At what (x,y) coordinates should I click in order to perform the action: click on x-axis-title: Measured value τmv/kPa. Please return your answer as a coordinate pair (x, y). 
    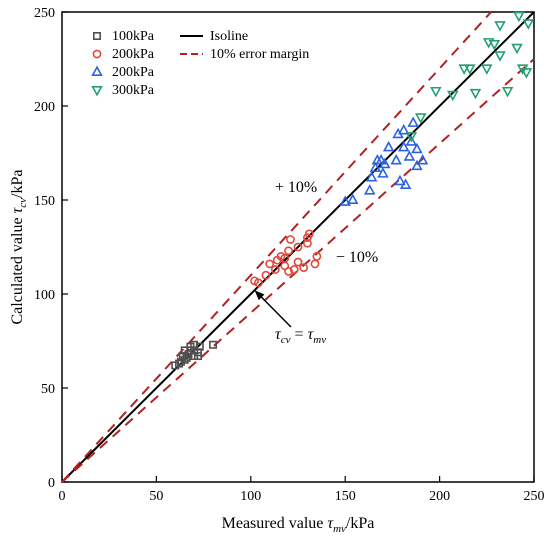
    Looking at the image, I should click on (298, 525).